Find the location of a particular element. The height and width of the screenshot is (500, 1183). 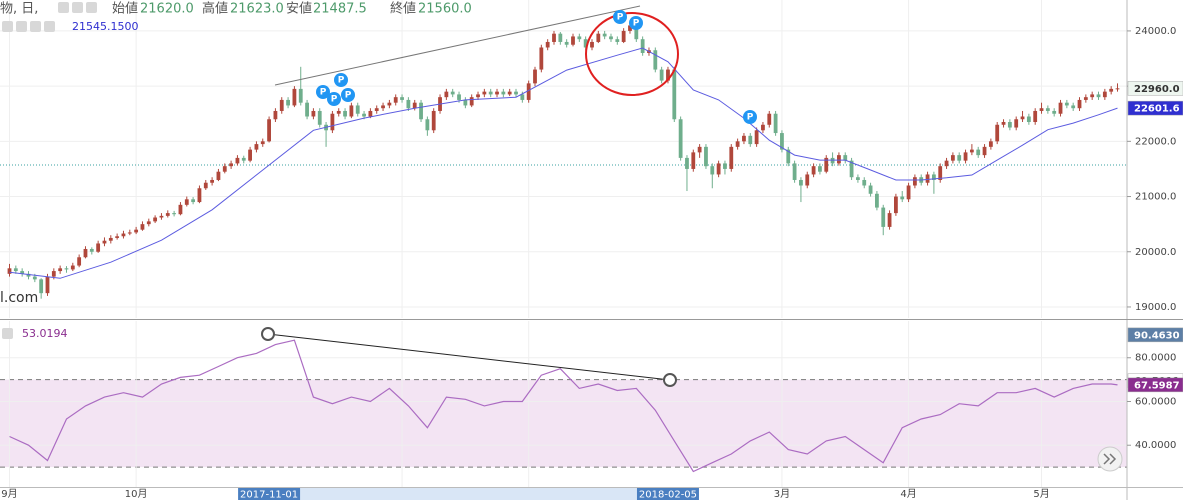

x-tick-label: 9月 is located at coordinates (9, 494).